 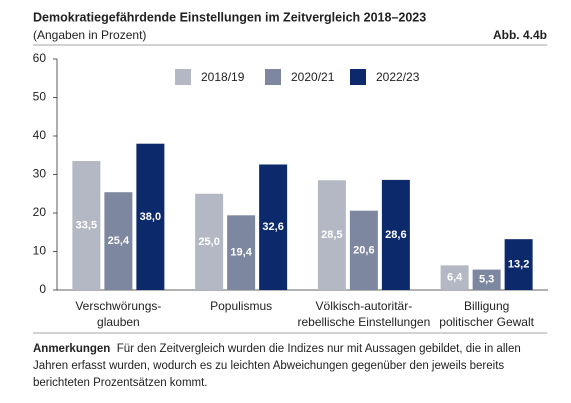 I want to click on value-label: 13,2, so click(x=518, y=264).